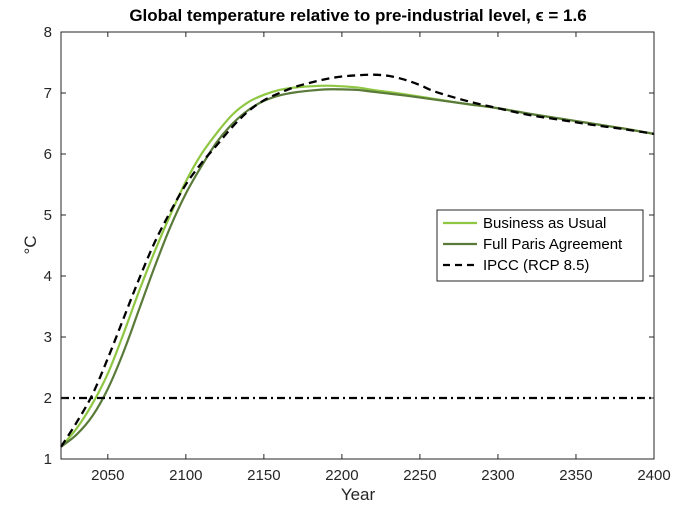  I want to click on y-tick-label: 3, so click(48, 337).